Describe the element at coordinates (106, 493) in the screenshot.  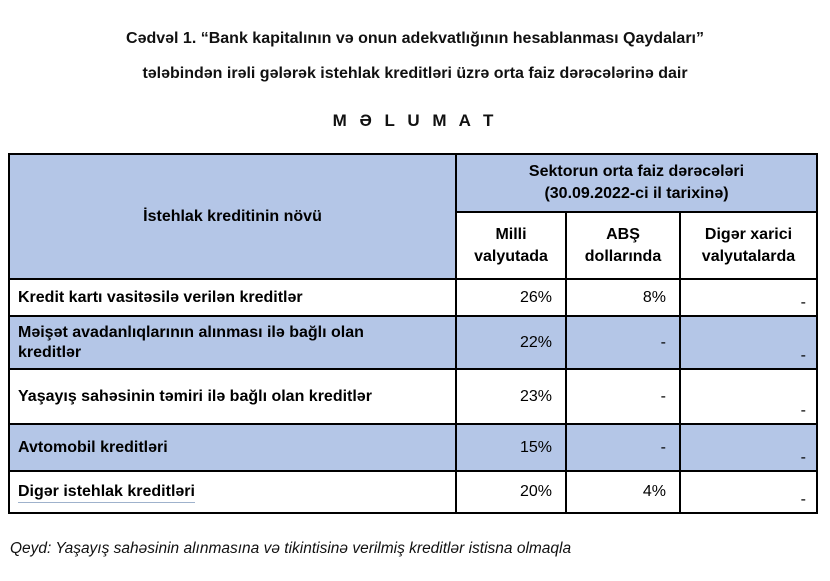
I see `row-label-underlined-text: Digər istehlak kreditləri` at that location.